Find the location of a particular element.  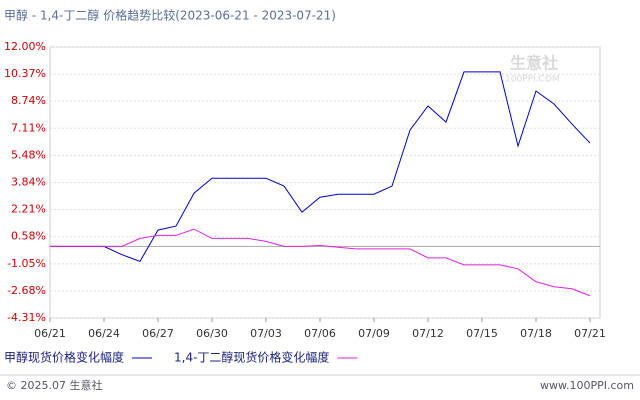

x-tick-label: 07/06 is located at coordinates (320, 333).